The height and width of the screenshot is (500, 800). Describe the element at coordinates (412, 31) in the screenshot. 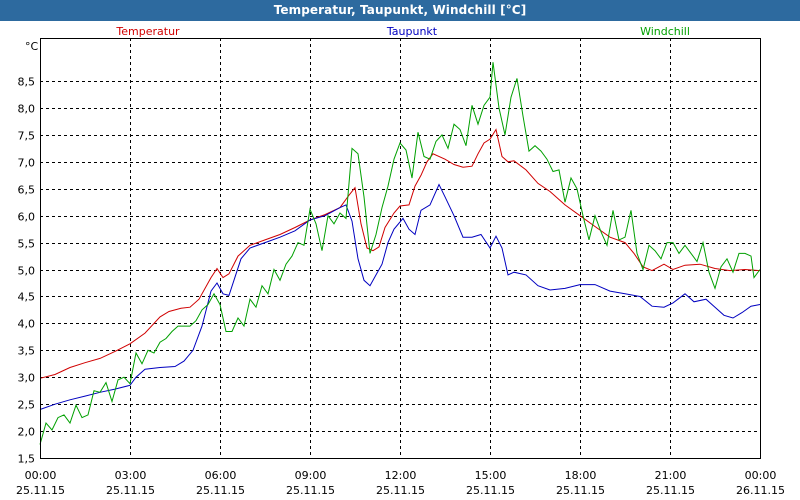

I see `legend-taupunkt: Taupunkt` at that location.